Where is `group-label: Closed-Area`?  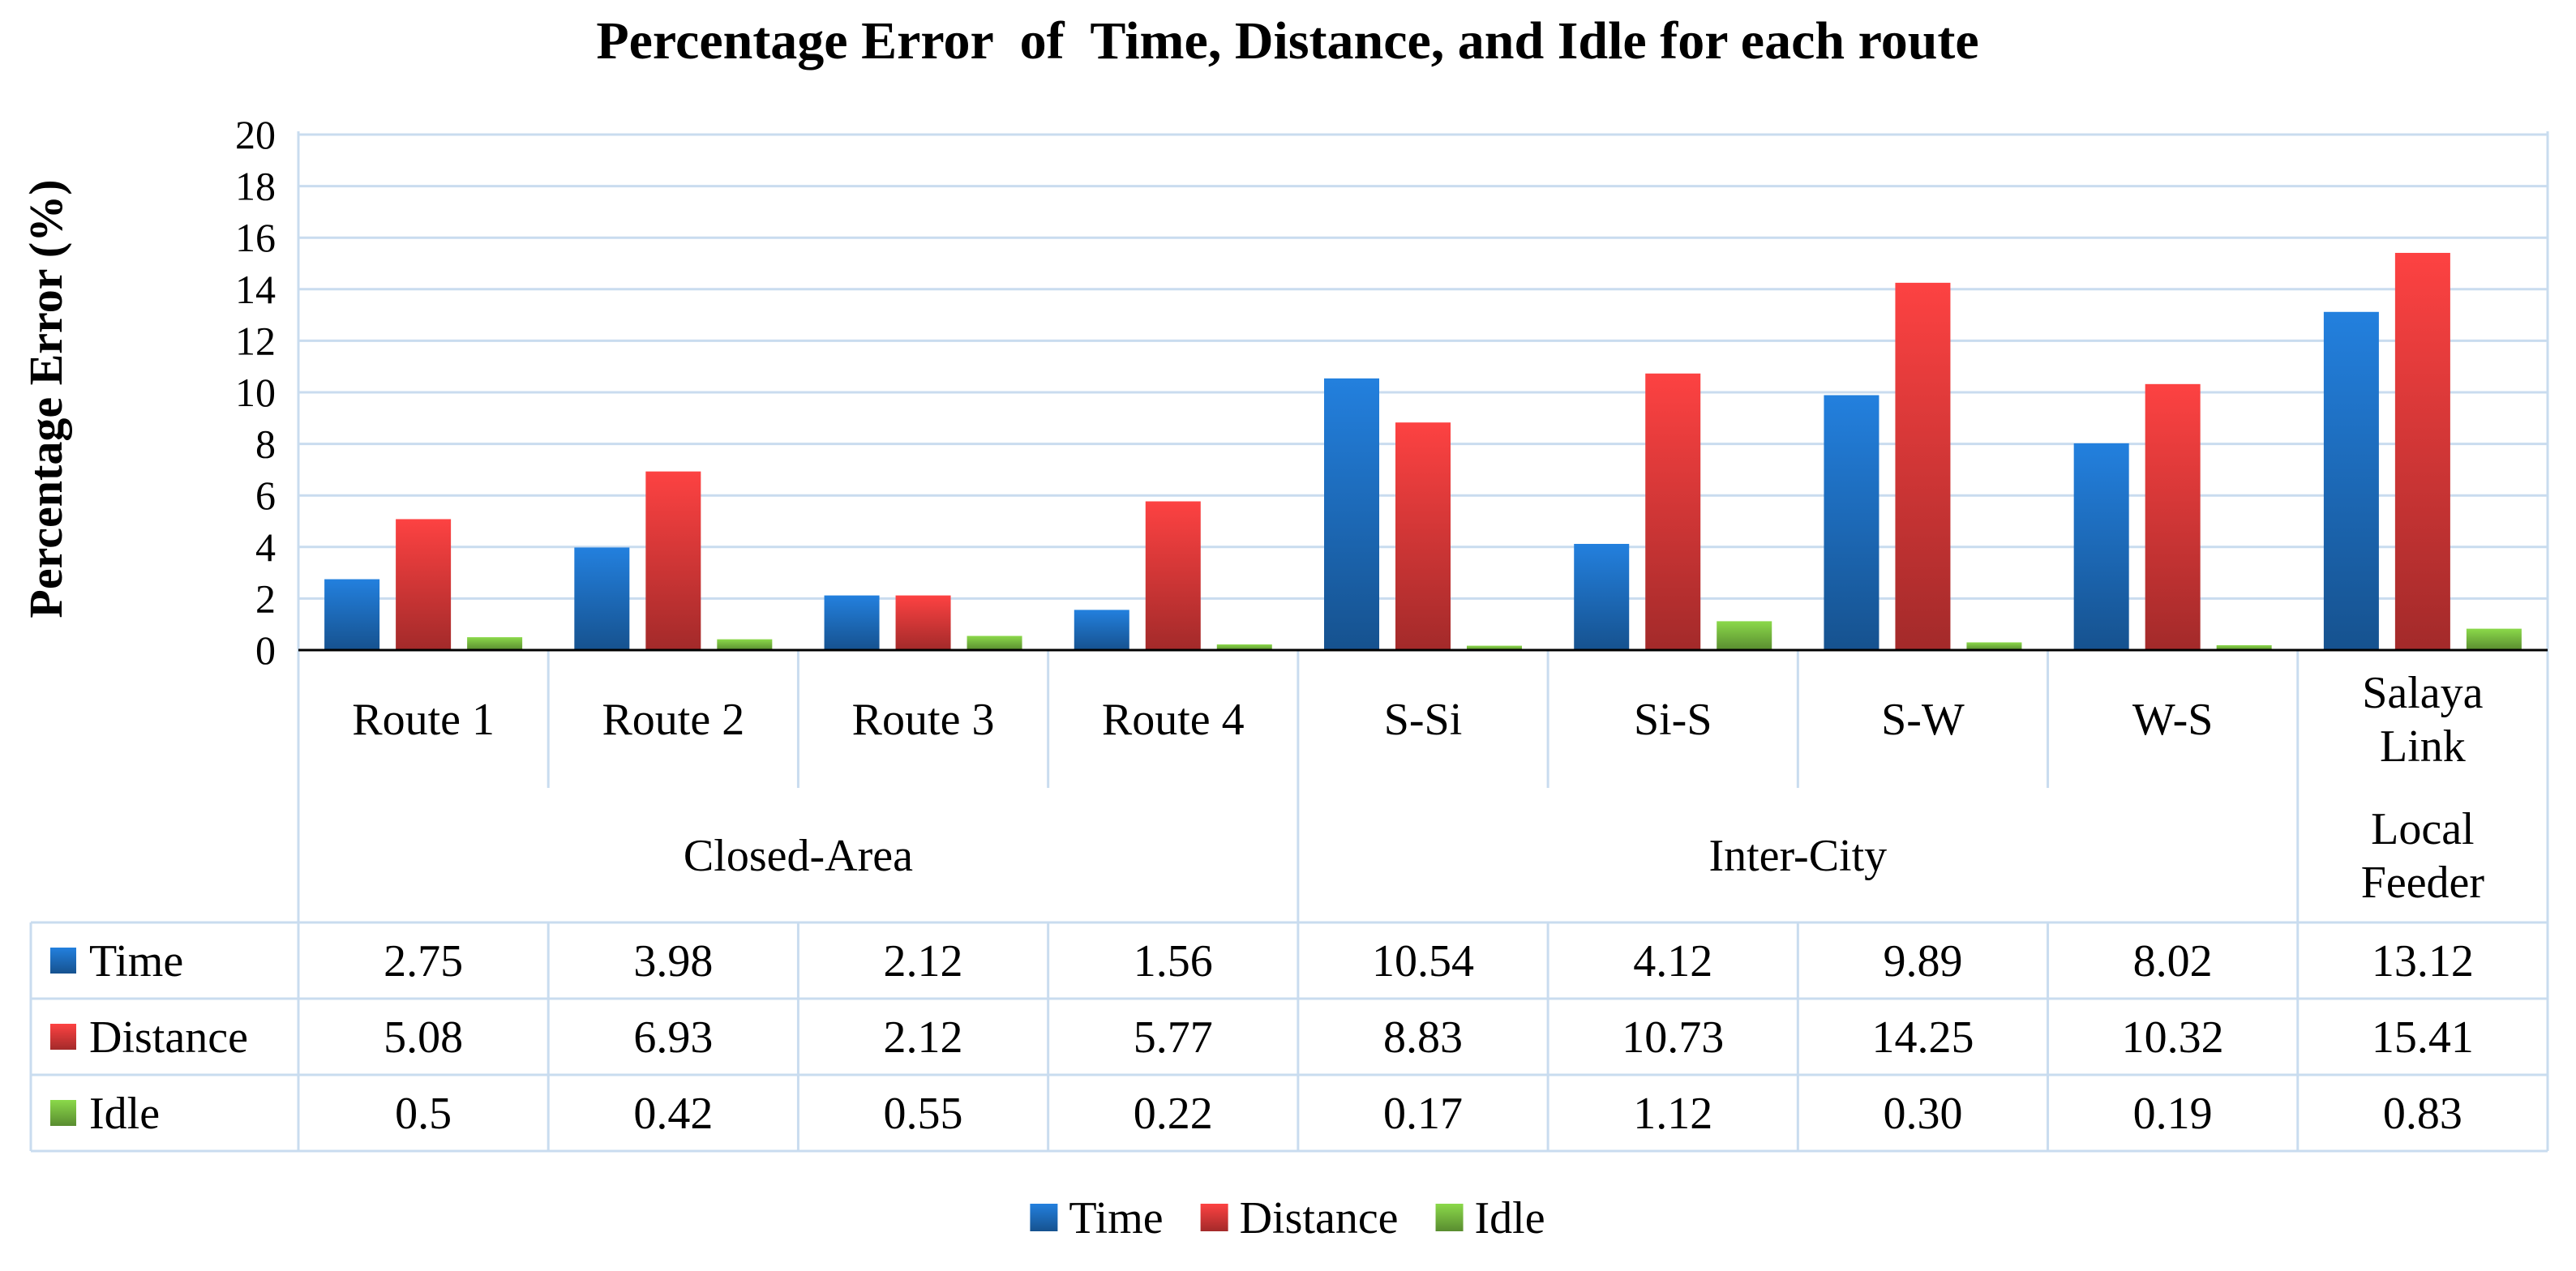 group-label: Closed-Area is located at coordinates (798, 856).